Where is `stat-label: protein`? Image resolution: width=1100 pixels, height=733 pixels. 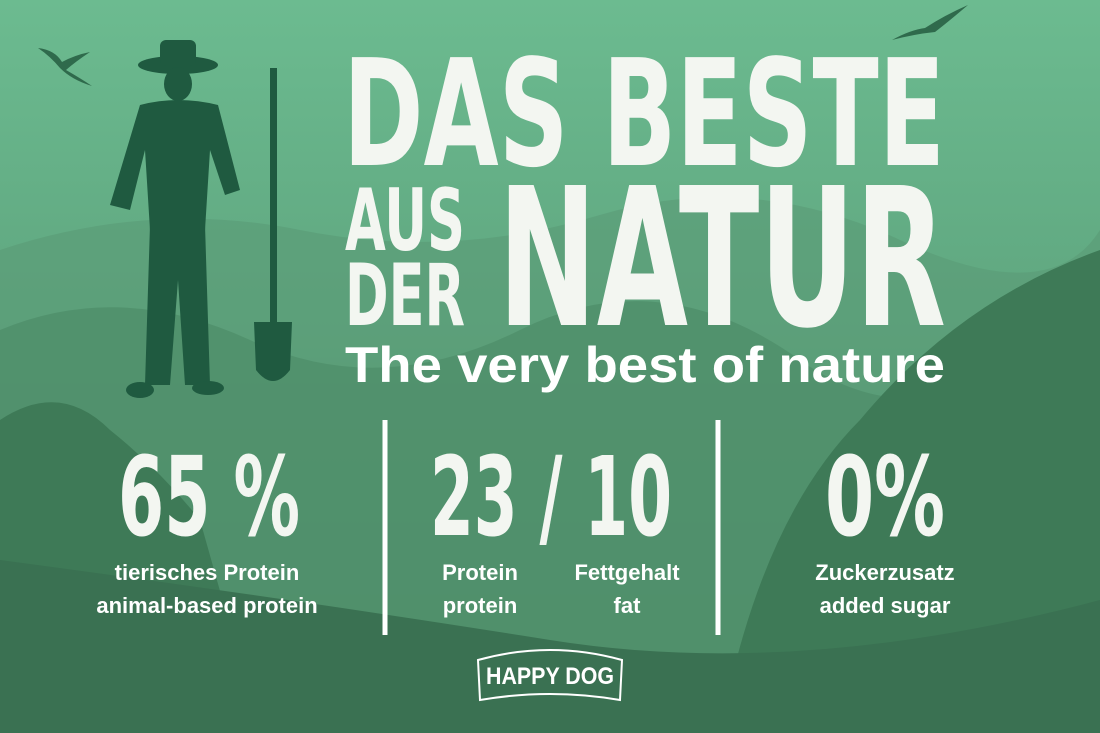 stat-label: protein is located at coordinates (480, 605).